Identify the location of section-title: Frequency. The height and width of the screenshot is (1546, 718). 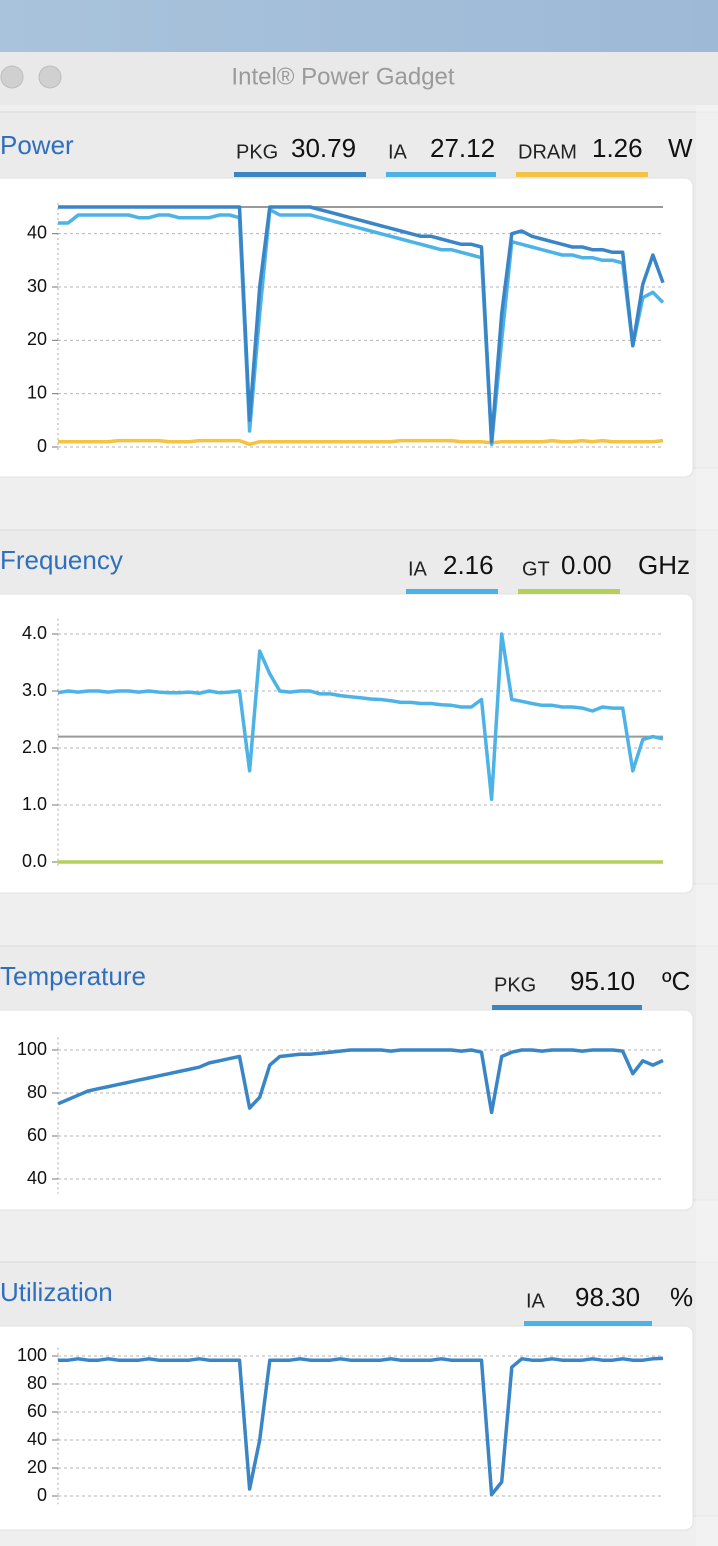
(61, 560).